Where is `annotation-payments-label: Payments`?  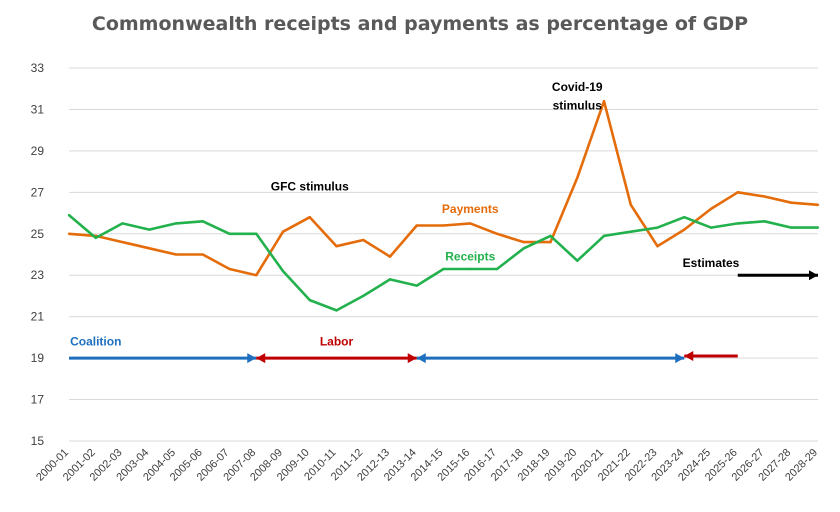
annotation-payments-label: Payments is located at coordinates (470, 209).